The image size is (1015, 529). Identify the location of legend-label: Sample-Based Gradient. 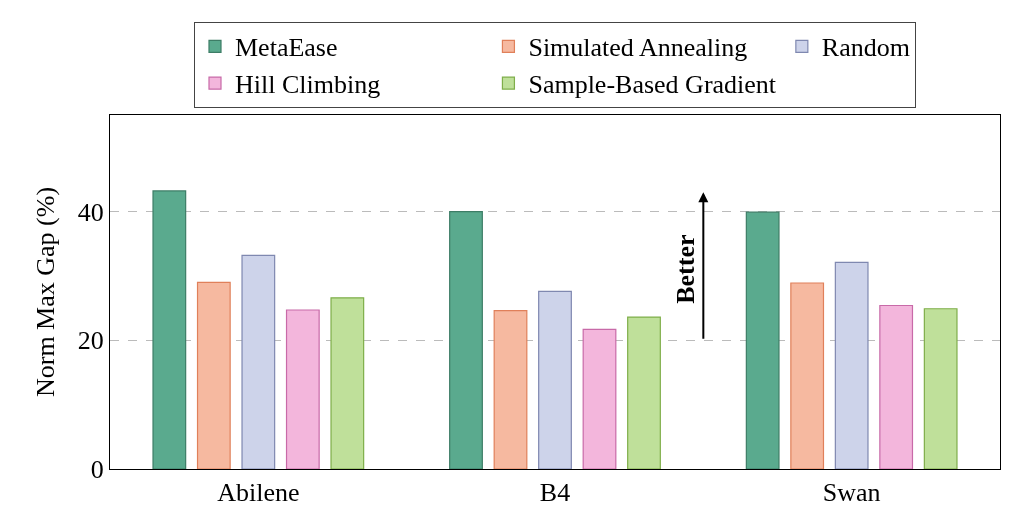
(652, 85).